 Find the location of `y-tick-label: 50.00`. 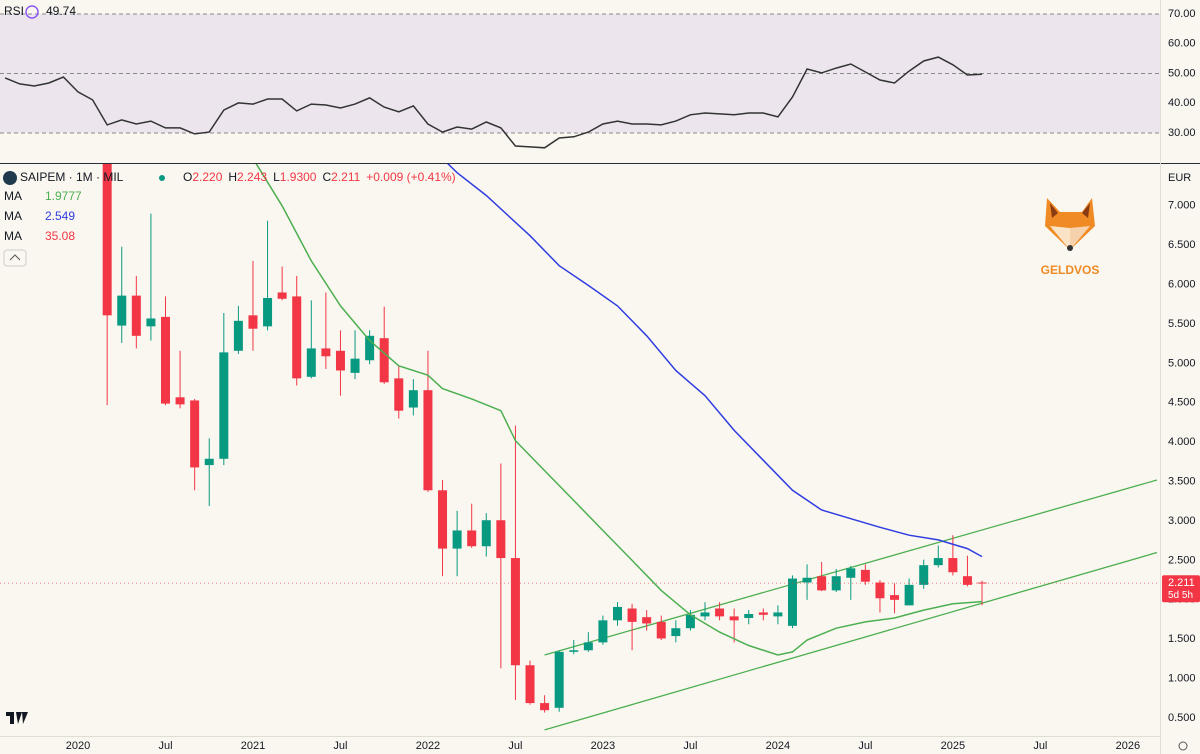

y-tick-label: 50.00 is located at coordinates (1182, 73).